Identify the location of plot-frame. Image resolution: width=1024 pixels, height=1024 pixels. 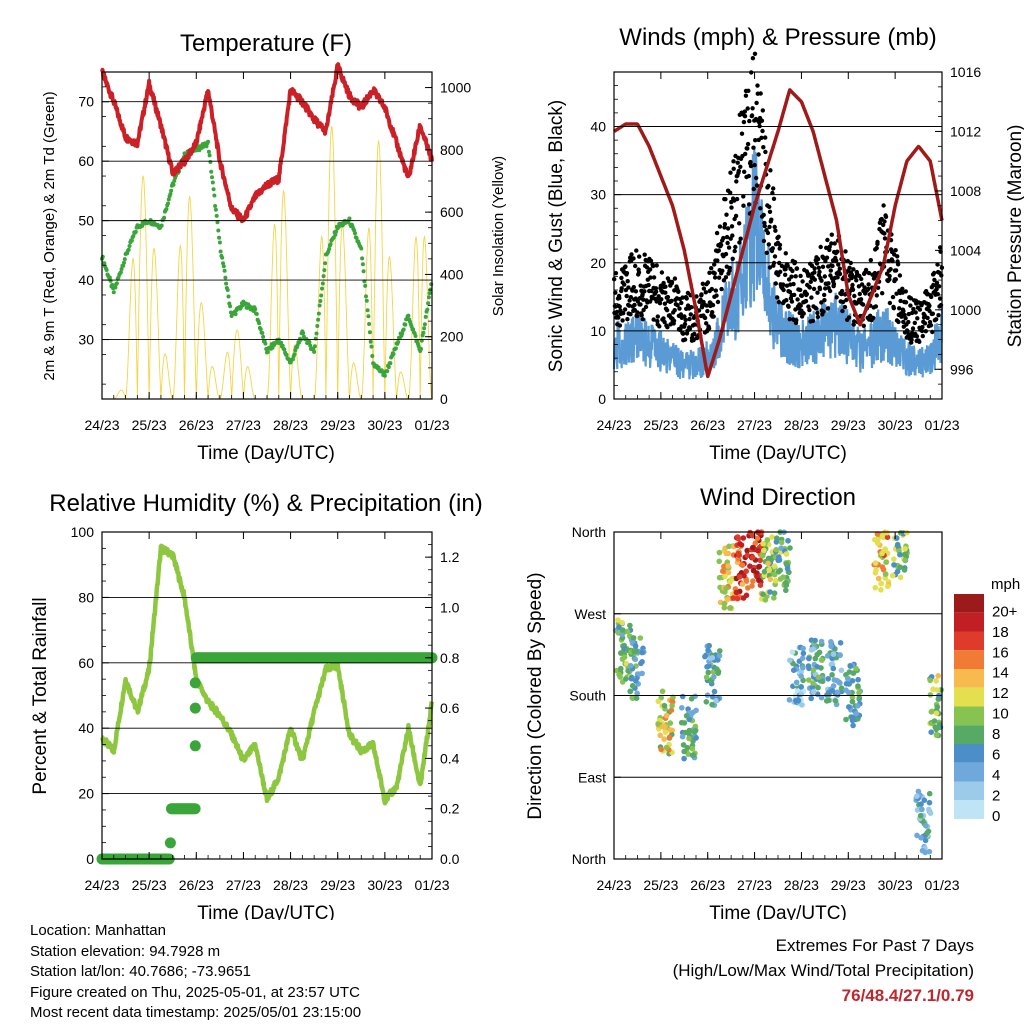
(267, 695).